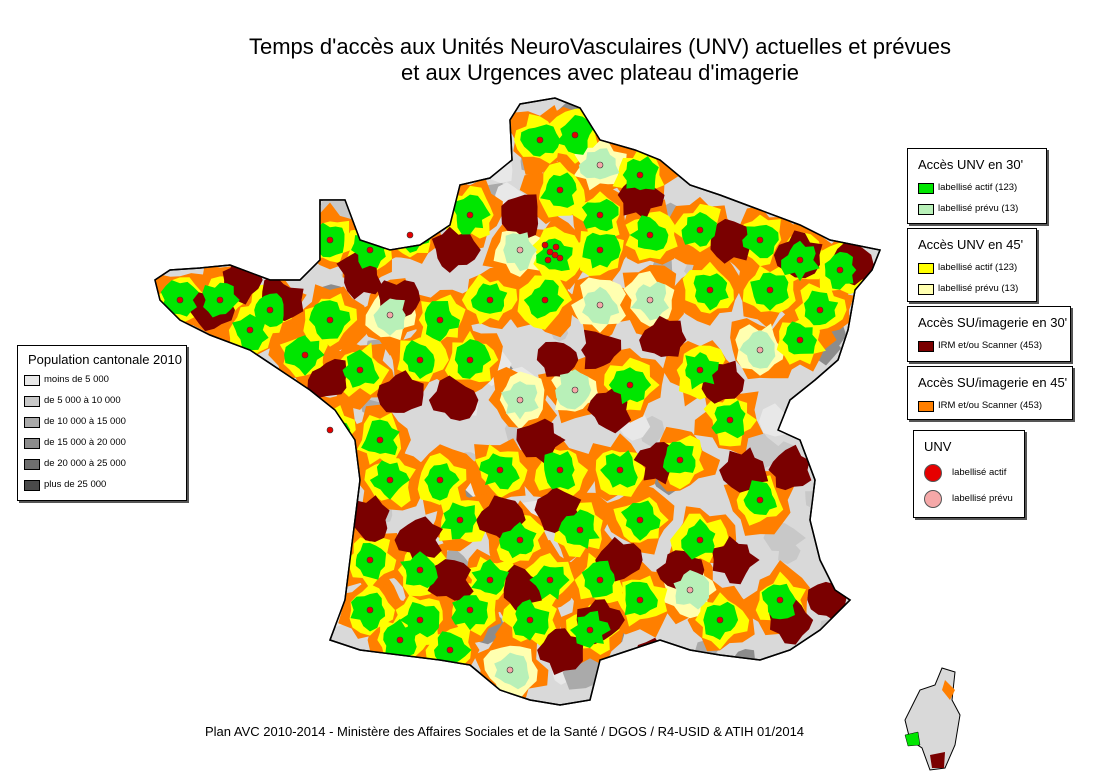 The height and width of the screenshot is (777, 1098). I want to click on legend-item: labellisé actif (123), so click(977, 188).